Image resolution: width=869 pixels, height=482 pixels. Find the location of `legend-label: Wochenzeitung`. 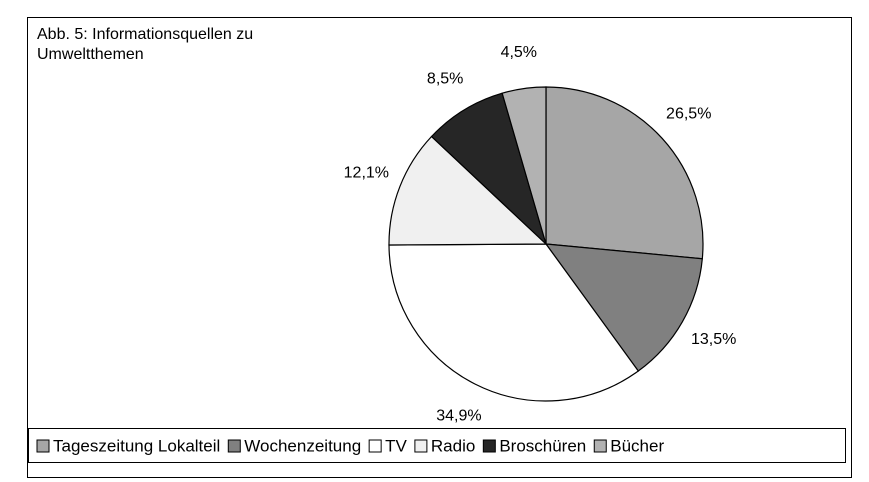

legend-label: Wochenzeitung is located at coordinates (302, 445).